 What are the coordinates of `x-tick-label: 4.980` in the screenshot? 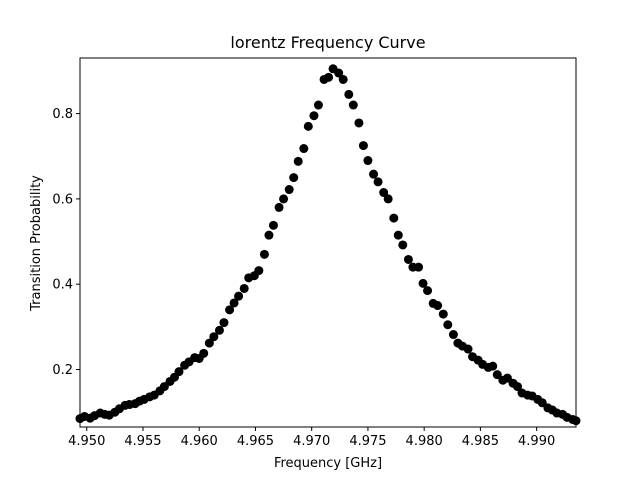 It's located at (424, 441).